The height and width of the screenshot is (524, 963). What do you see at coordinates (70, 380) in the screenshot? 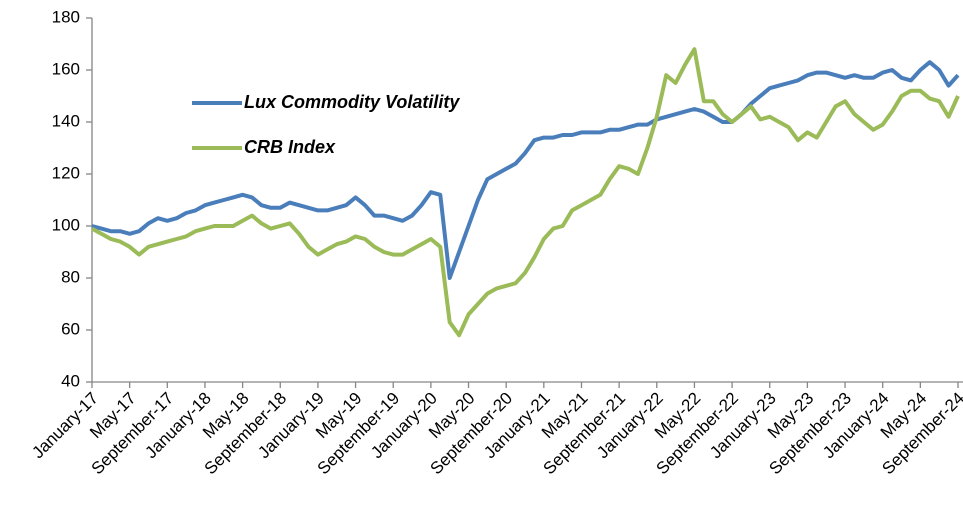
I see `y-tick-label: 40` at bounding box center [70, 380].